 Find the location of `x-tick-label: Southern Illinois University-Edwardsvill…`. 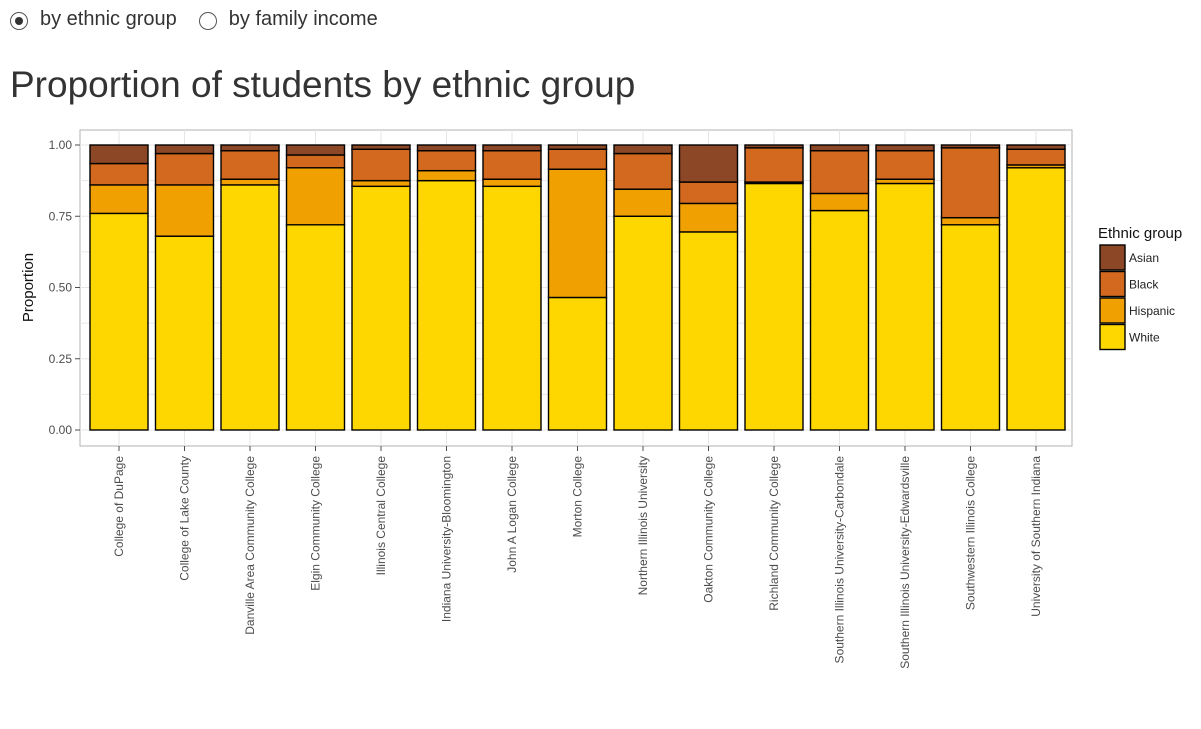

x-tick-label: Southern Illinois University-Edwardsvill… is located at coordinates (905, 562).